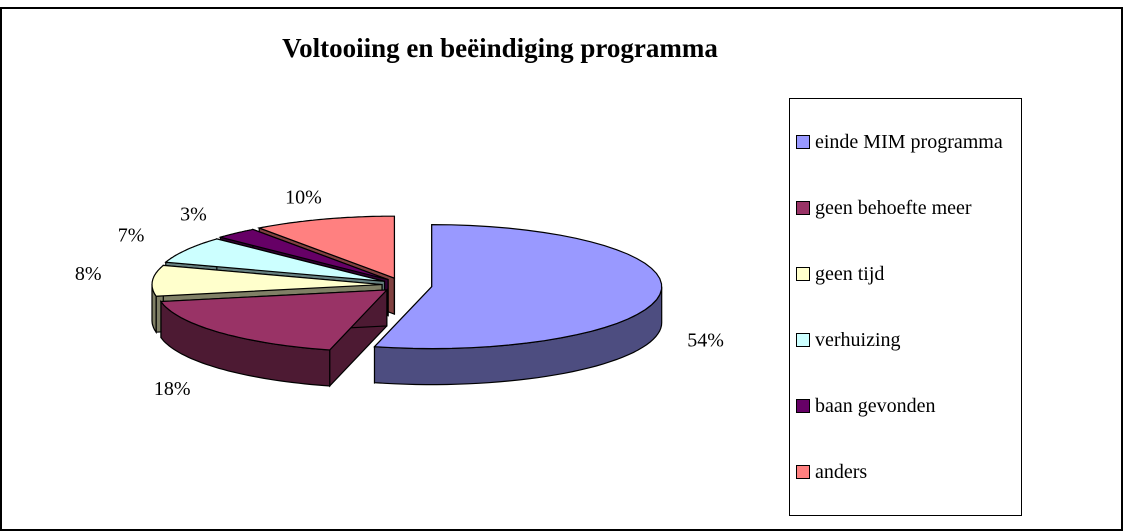  What do you see at coordinates (705, 341) in the screenshot?
I see `data-label: 54%` at bounding box center [705, 341].